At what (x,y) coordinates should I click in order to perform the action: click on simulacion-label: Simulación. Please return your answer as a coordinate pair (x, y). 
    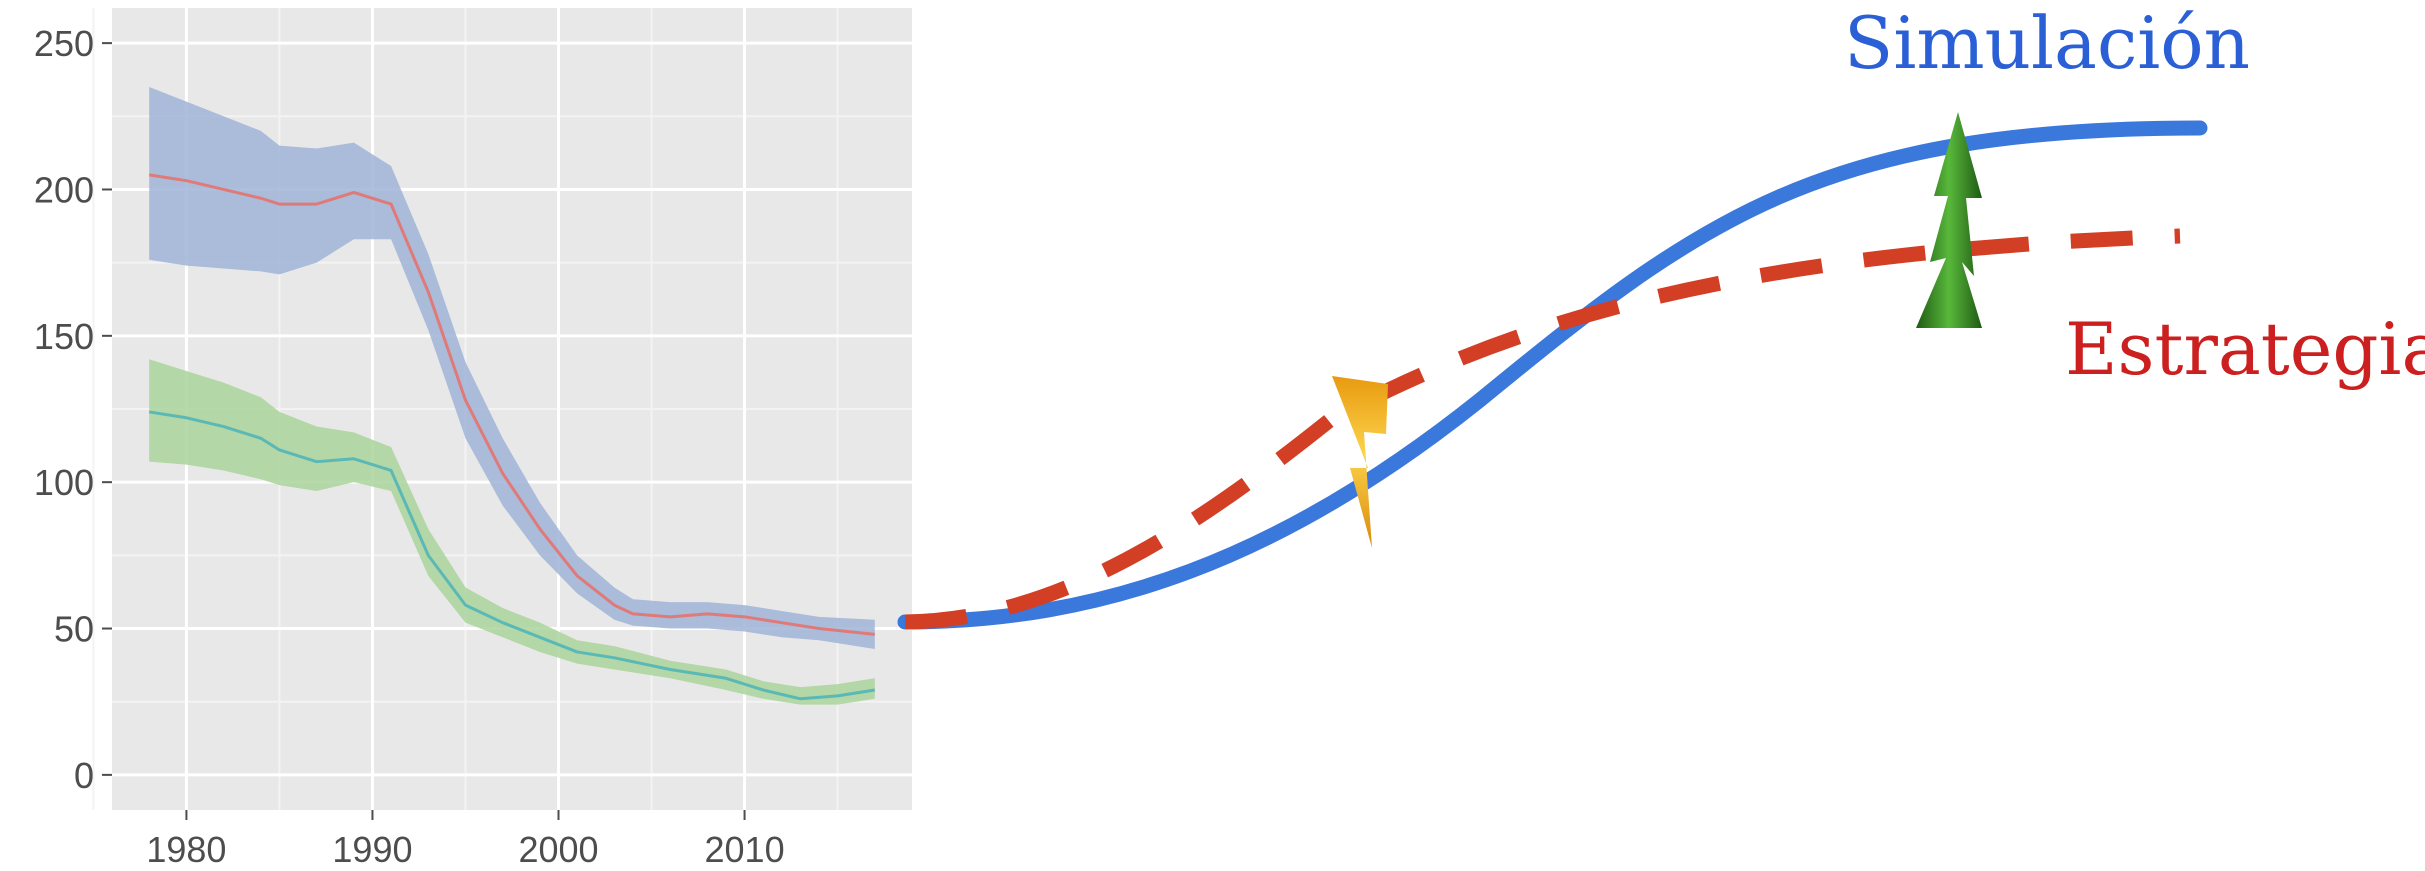
    Looking at the image, I should click on (2047, 43).